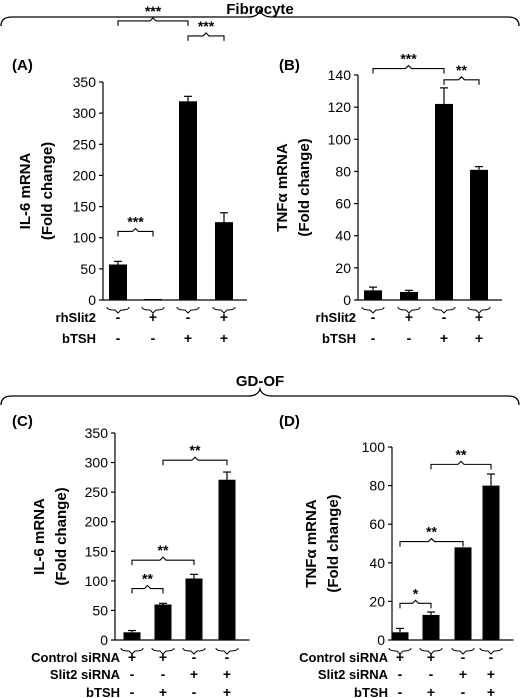  I want to click on y-tick-label: 250, so click(85, 144).